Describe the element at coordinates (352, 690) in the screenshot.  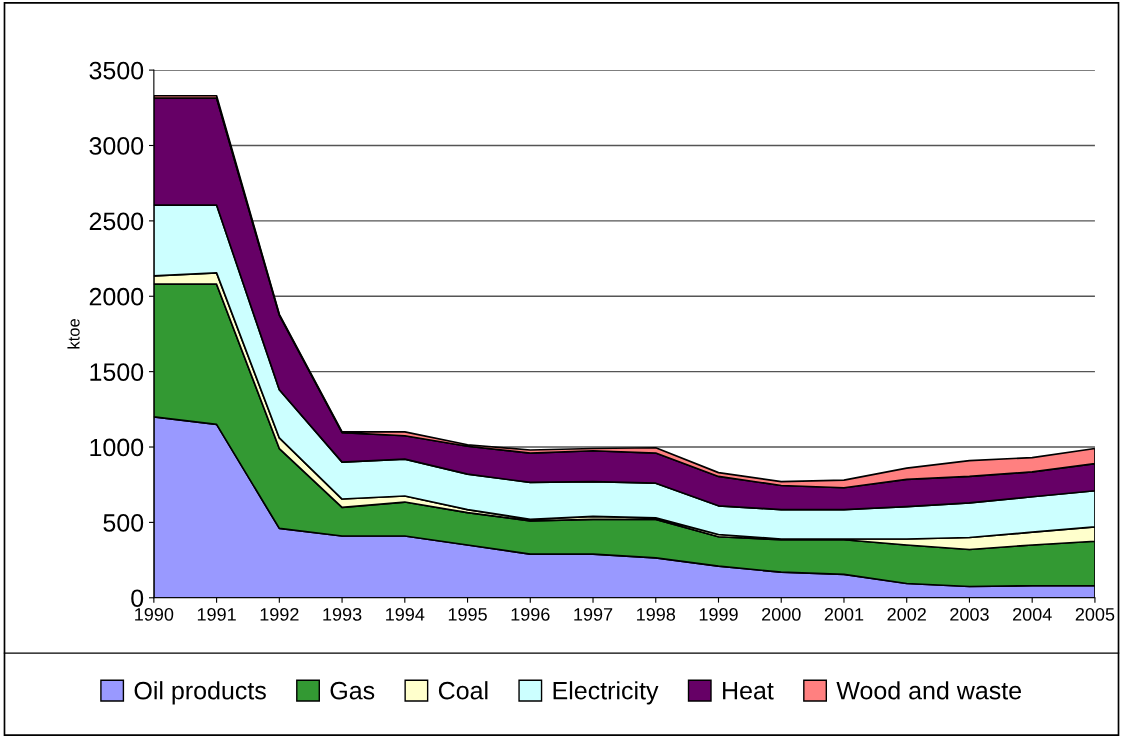
I see `legend-label: Gas` at that location.